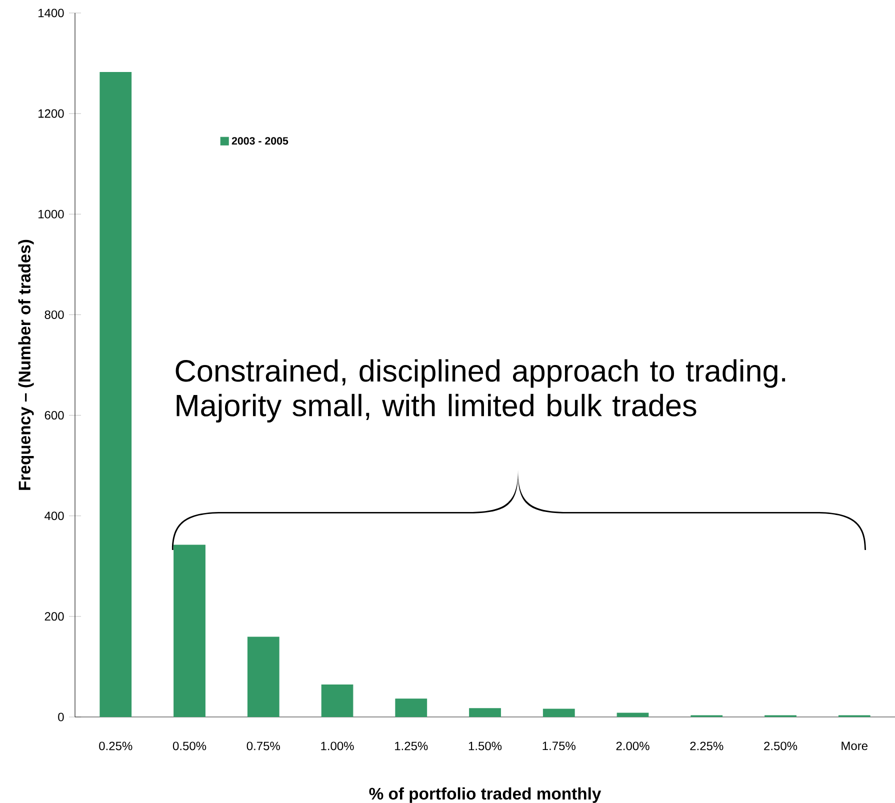 The height and width of the screenshot is (803, 895). Describe the element at coordinates (263, 746) in the screenshot. I see `x-tick-label: 0.75%` at that location.